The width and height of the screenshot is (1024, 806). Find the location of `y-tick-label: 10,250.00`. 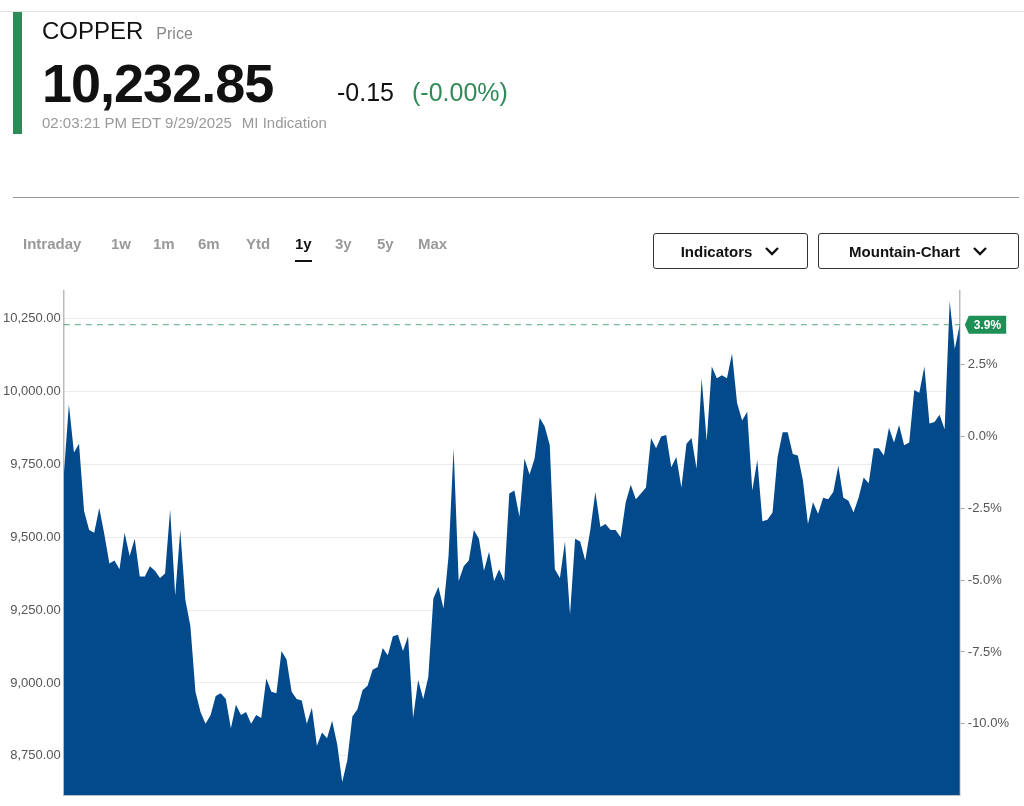

y-tick-label: 10,250.00 is located at coordinates (31, 318).